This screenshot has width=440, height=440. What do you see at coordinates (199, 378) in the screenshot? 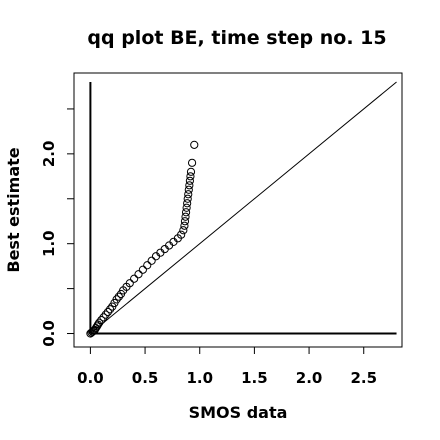
I see `x-tick-label: 1.0` at bounding box center [199, 378].